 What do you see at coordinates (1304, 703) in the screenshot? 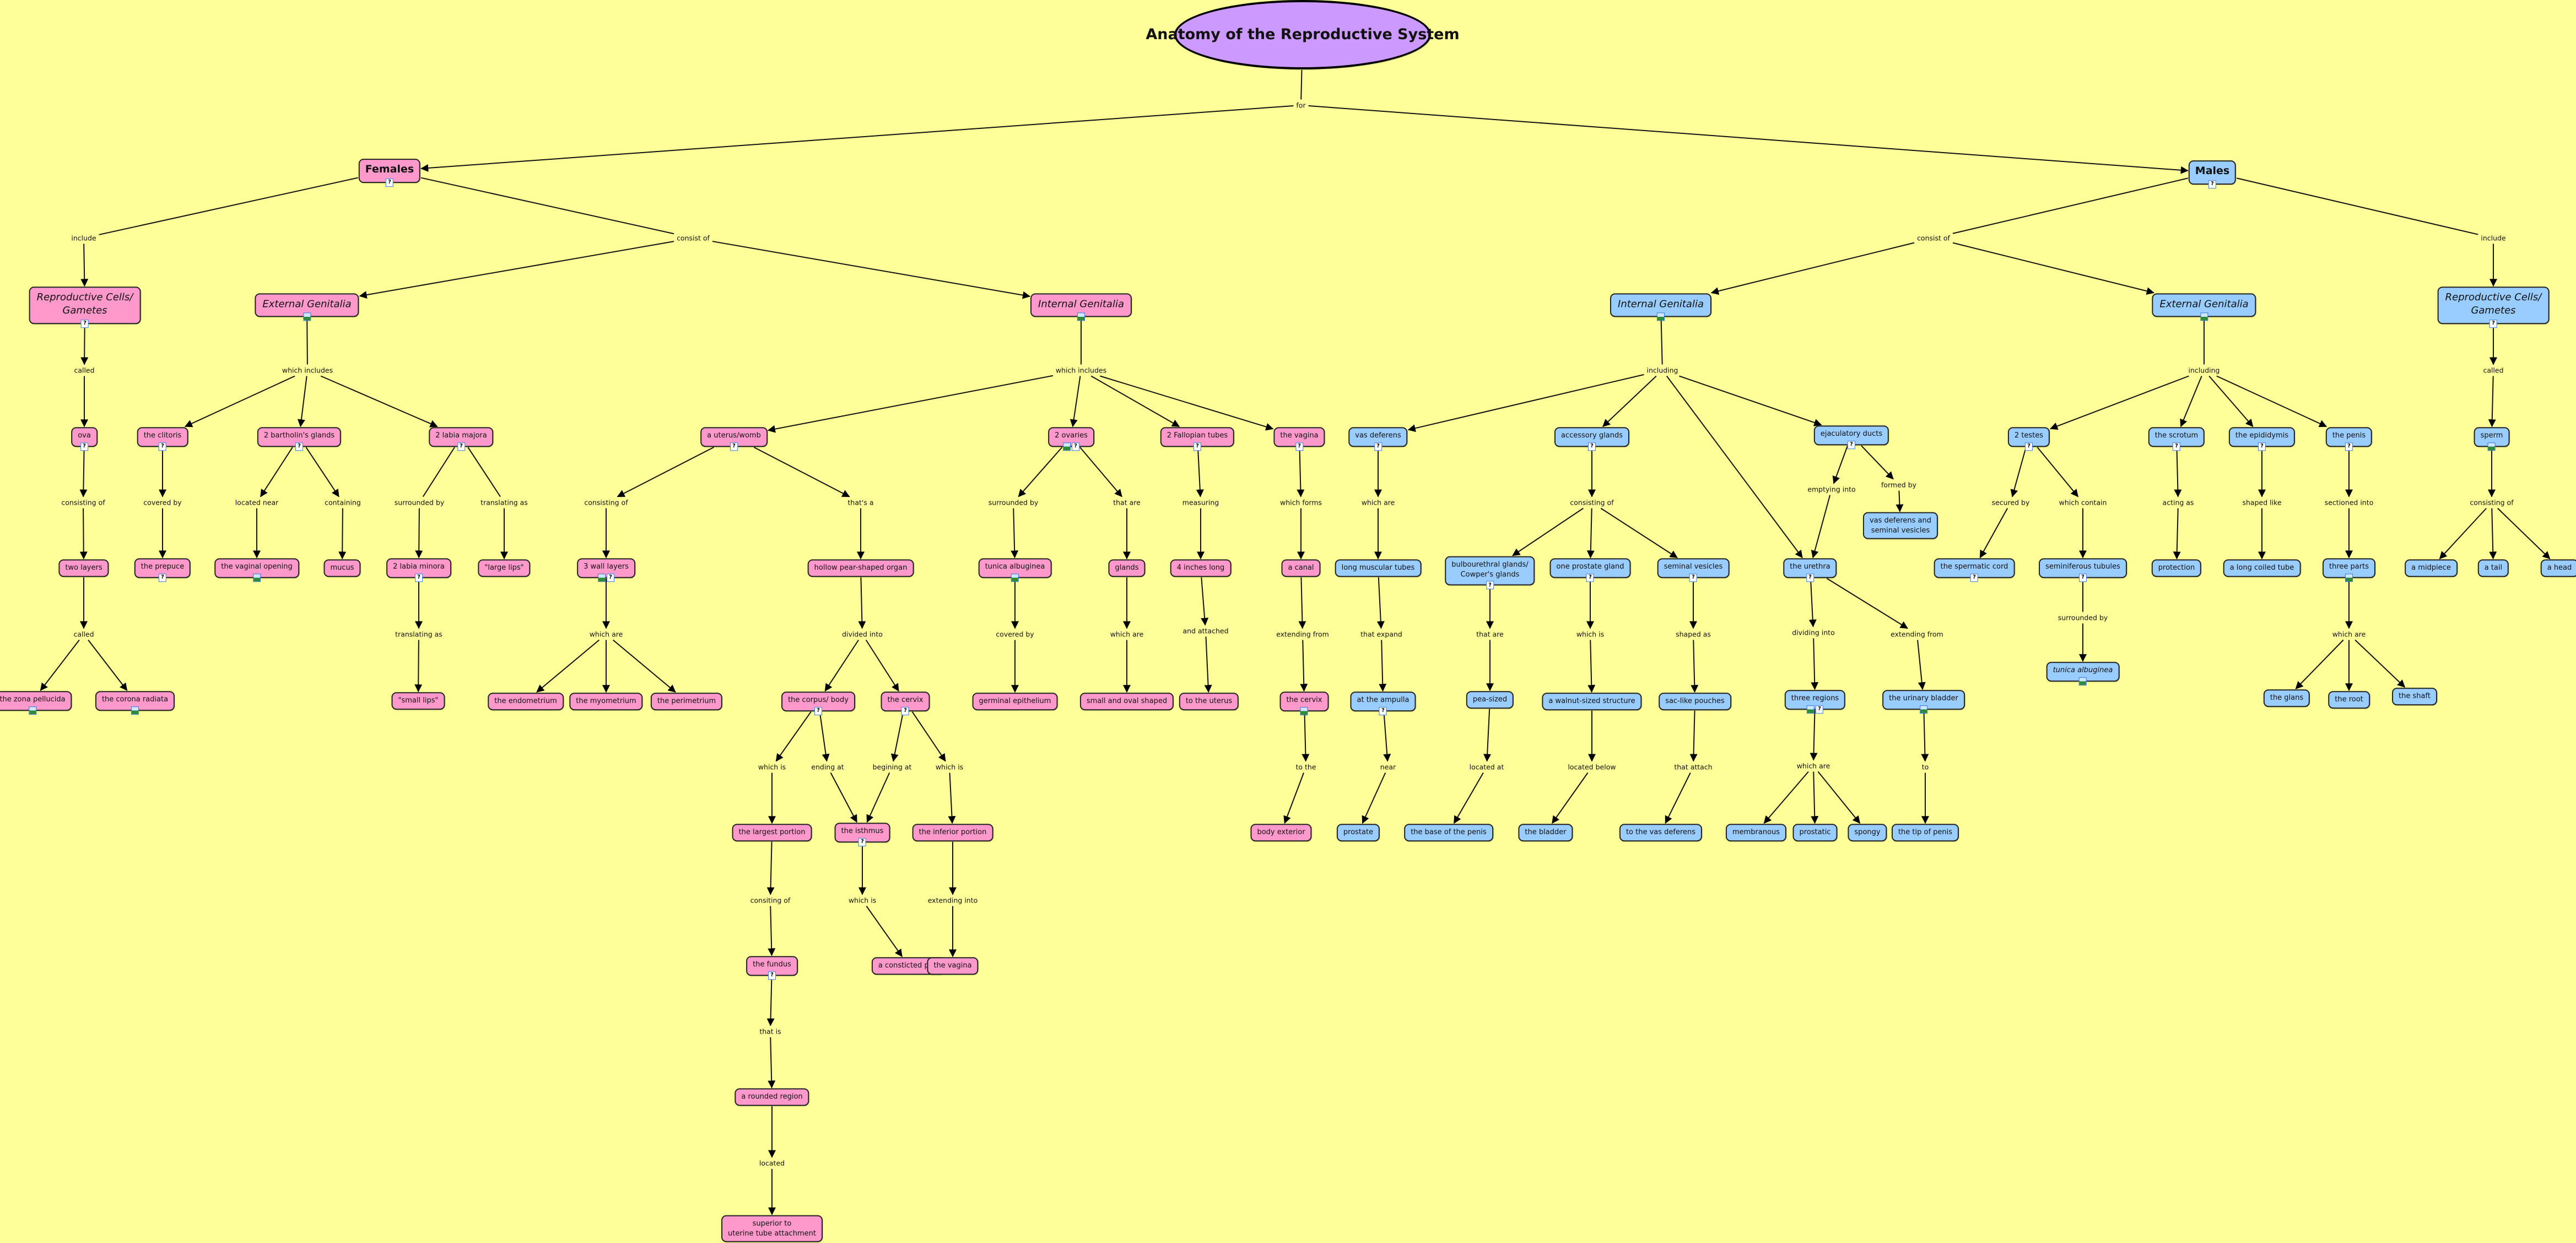
I see `concept-cervix2: the cervix` at bounding box center [1304, 703].